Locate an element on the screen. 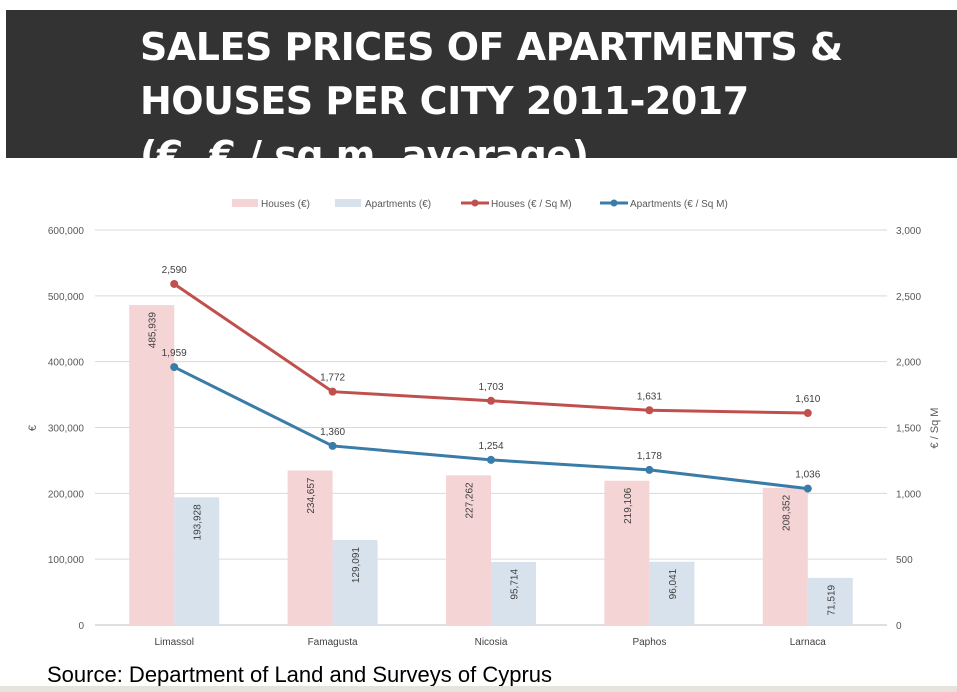 The image size is (957, 692). legend-swatch-houses is located at coordinates (245, 203).